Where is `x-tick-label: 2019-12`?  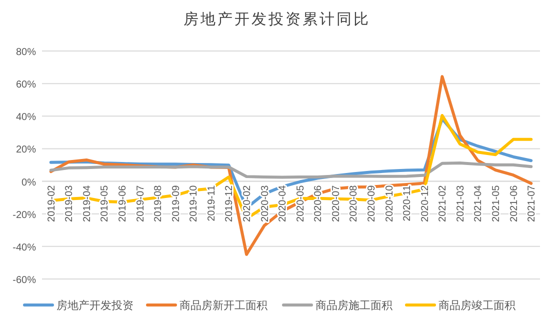 x-tick-label: 2019-12 is located at coordinates (230, 203).